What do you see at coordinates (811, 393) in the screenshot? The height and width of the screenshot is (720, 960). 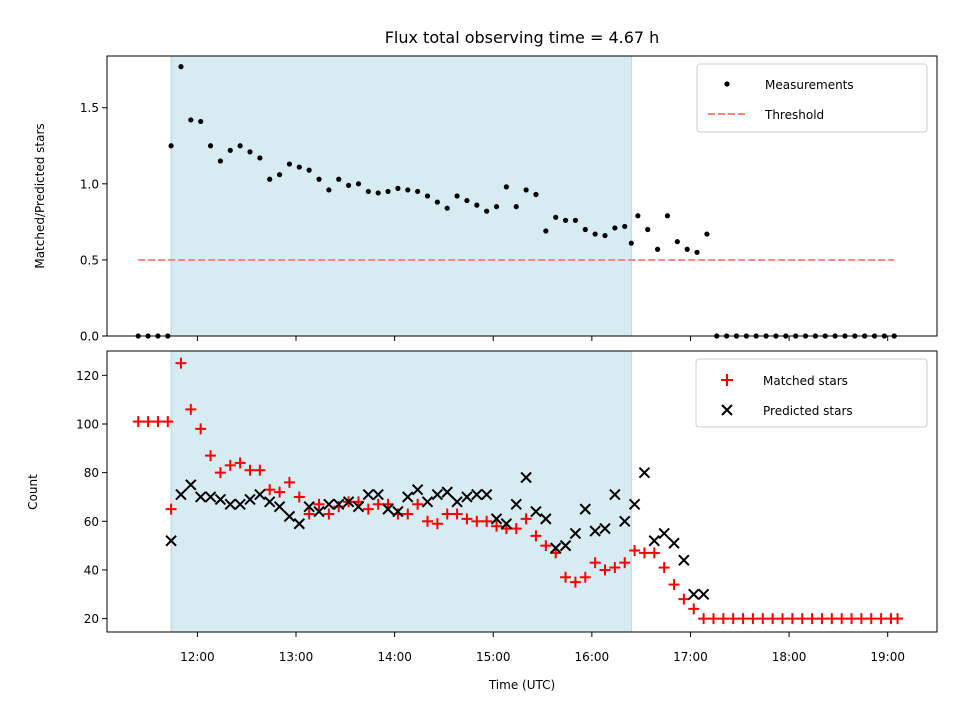 I see `bottom-legend: Matched stars Predicted stars` at bounding box center [811, 393].